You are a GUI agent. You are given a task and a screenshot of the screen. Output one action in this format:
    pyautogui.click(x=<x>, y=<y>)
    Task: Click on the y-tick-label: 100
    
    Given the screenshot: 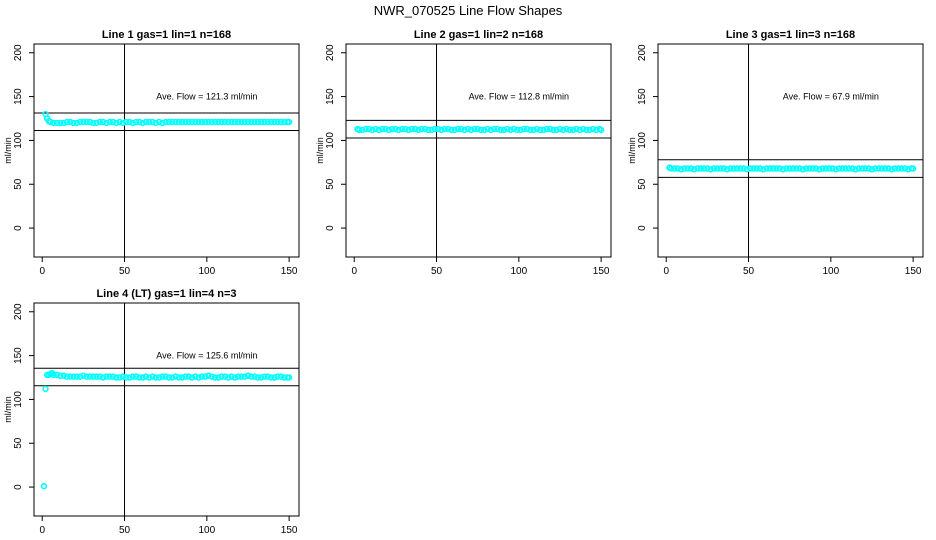 What is the action you would take?
    pyautogui.click(x=18, y=399)
    